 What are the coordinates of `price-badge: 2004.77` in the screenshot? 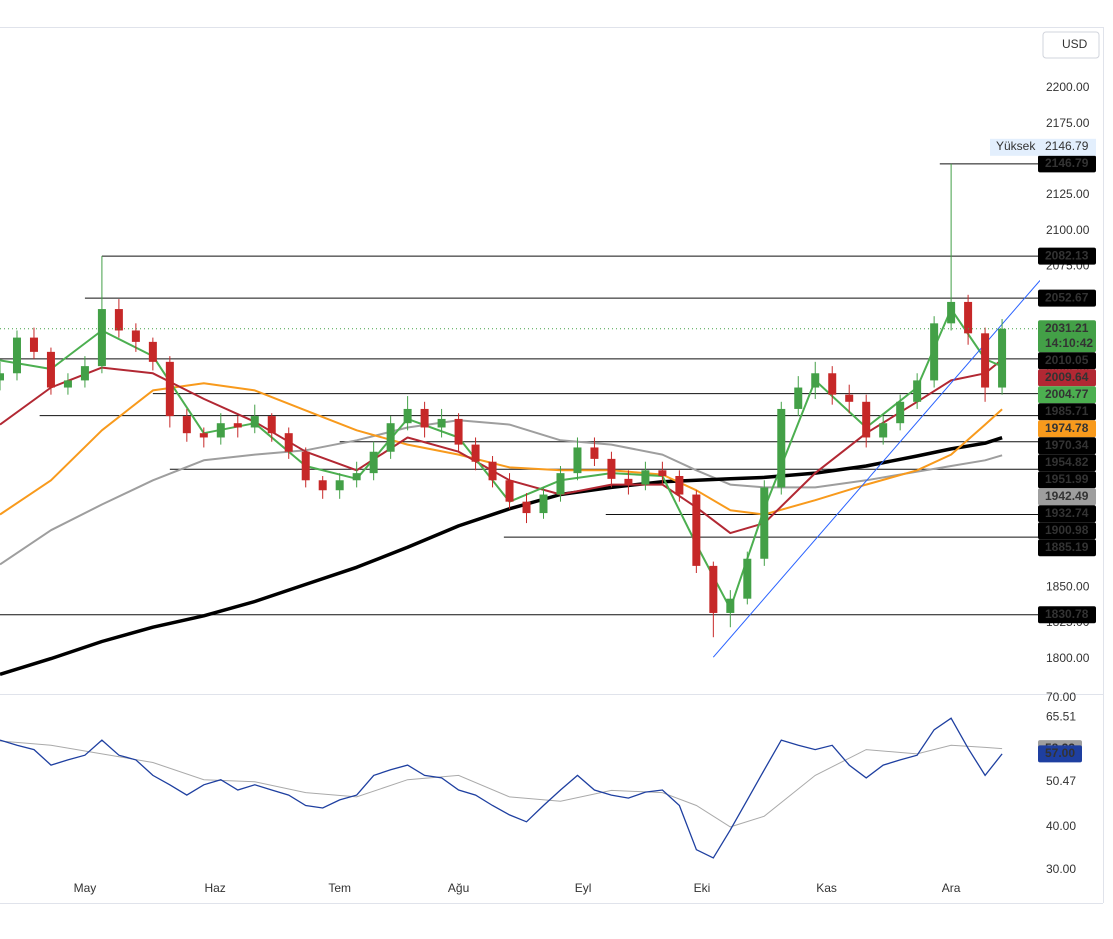 It's located at (1067, 395).